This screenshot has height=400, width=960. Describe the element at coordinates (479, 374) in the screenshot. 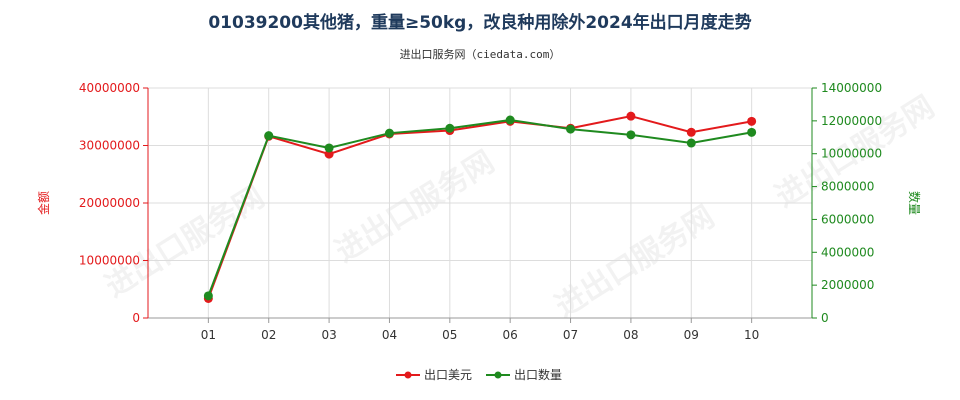

I see `legend: 出口美元 出口数量` at that location.